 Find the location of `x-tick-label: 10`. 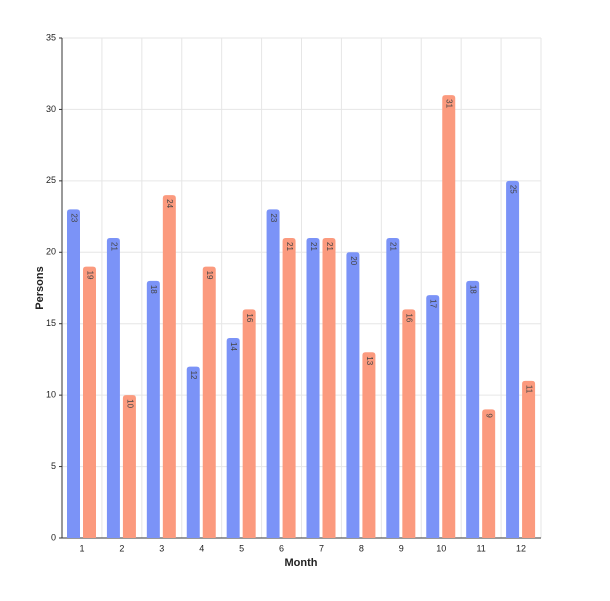

x-tick-label: 10 is located at coordinates (441, 548).